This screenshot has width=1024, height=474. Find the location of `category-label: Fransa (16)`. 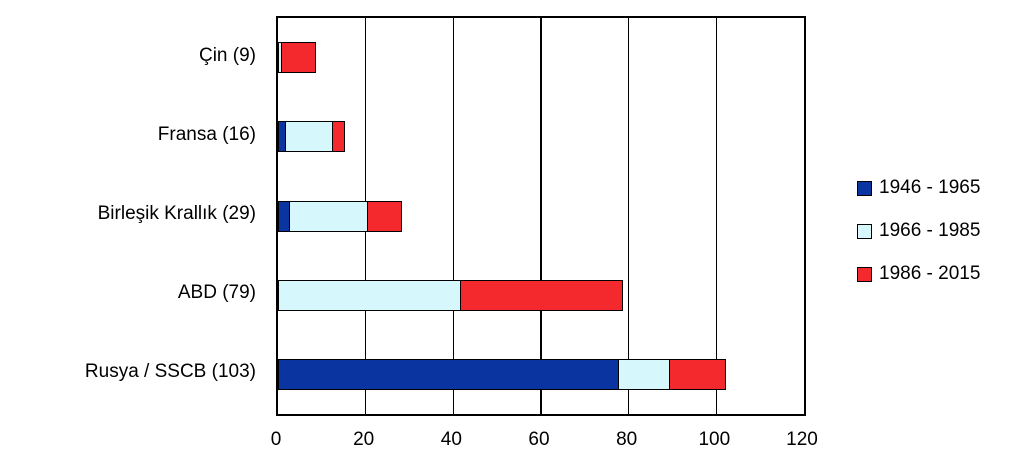

category-label: Fransa (16) is located at coordinates (206, 134).